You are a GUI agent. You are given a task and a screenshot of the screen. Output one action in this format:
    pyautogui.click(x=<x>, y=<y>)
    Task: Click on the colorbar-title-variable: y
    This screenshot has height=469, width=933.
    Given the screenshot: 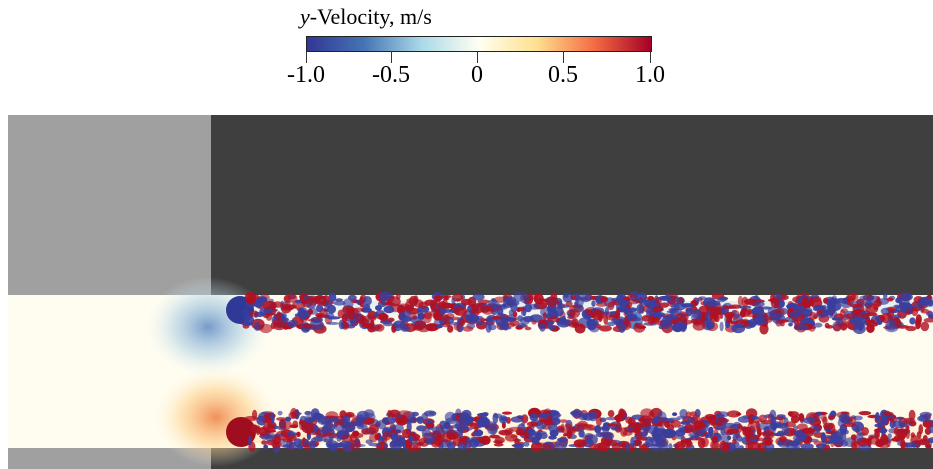 What is the action you would take?
    pyautogui.click(x=305, y=16)
    